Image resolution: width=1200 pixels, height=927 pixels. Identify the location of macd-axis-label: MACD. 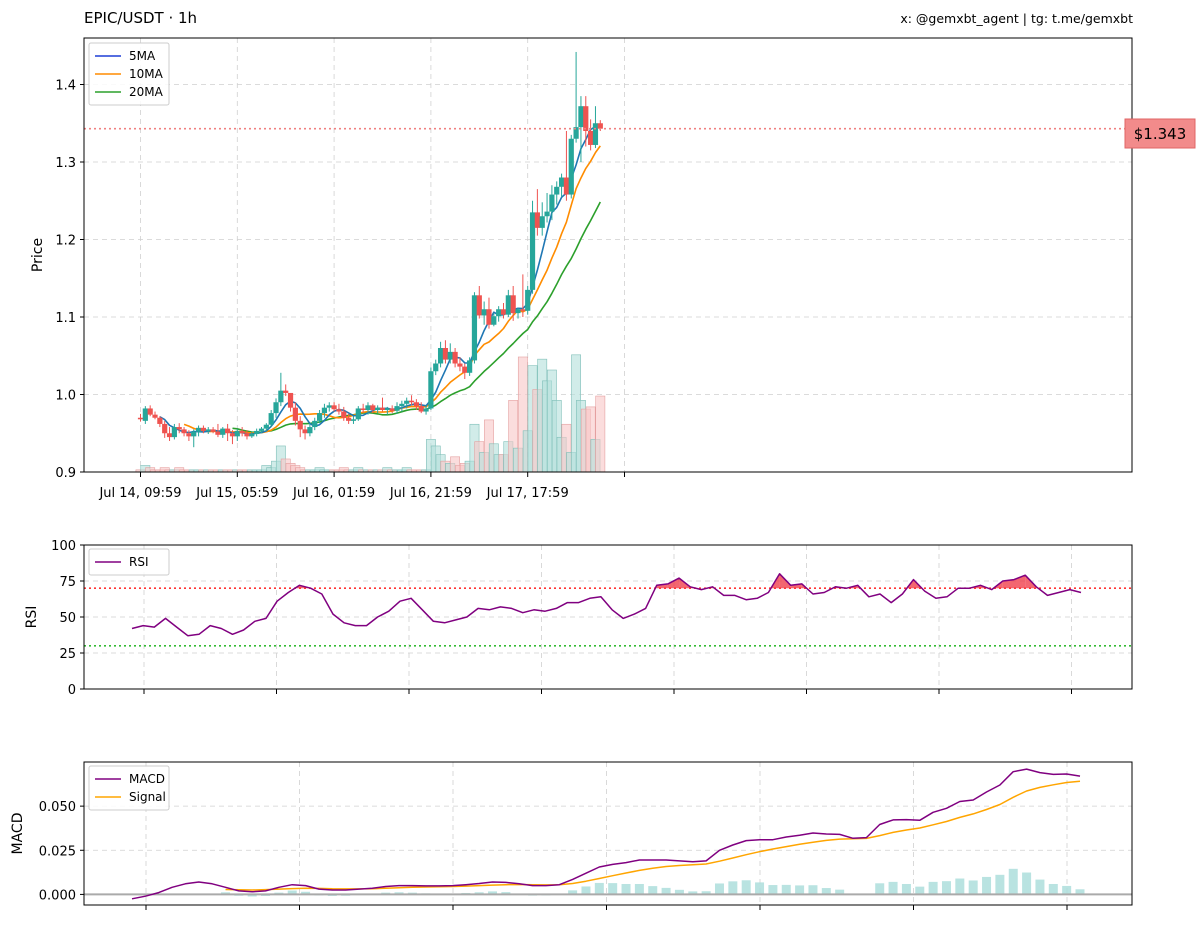
(18, 834).